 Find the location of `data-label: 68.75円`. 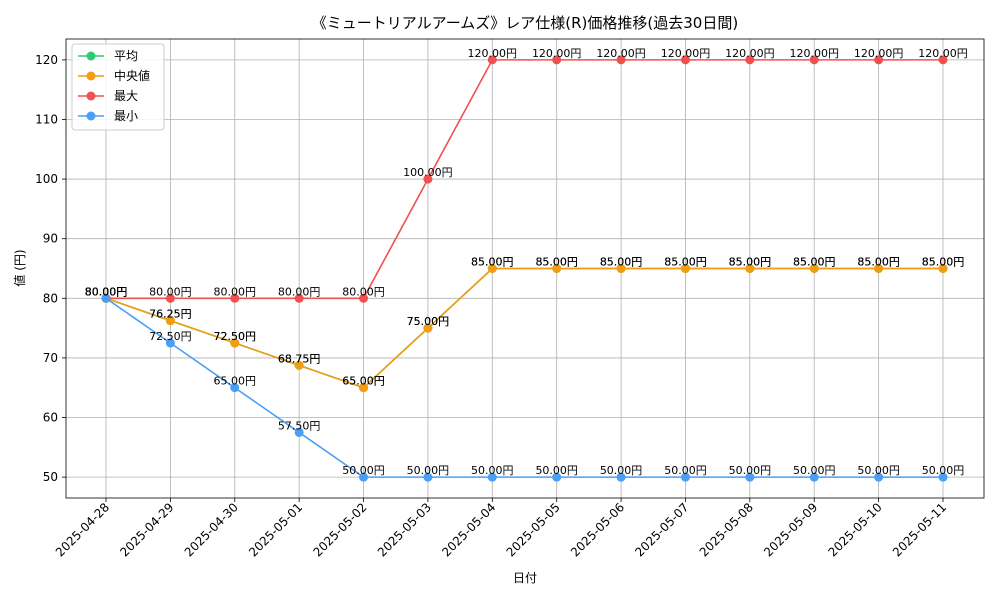

data-label: 68.75円 is located at coordinates (299, 358).